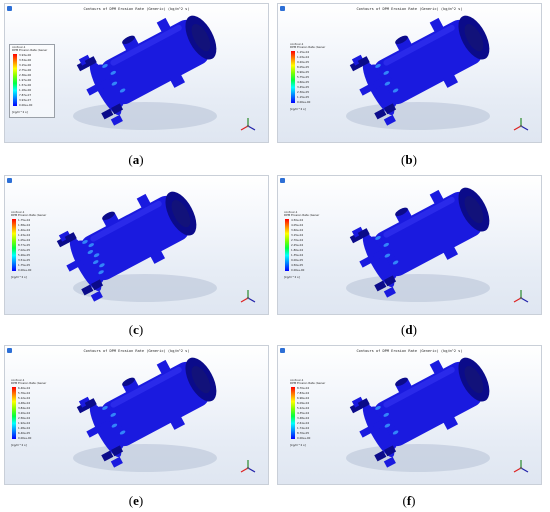  Describe the element at coordinates (25, 70) in the screenshot. I see `legend-tick-label: 2.75e-06` at that location.